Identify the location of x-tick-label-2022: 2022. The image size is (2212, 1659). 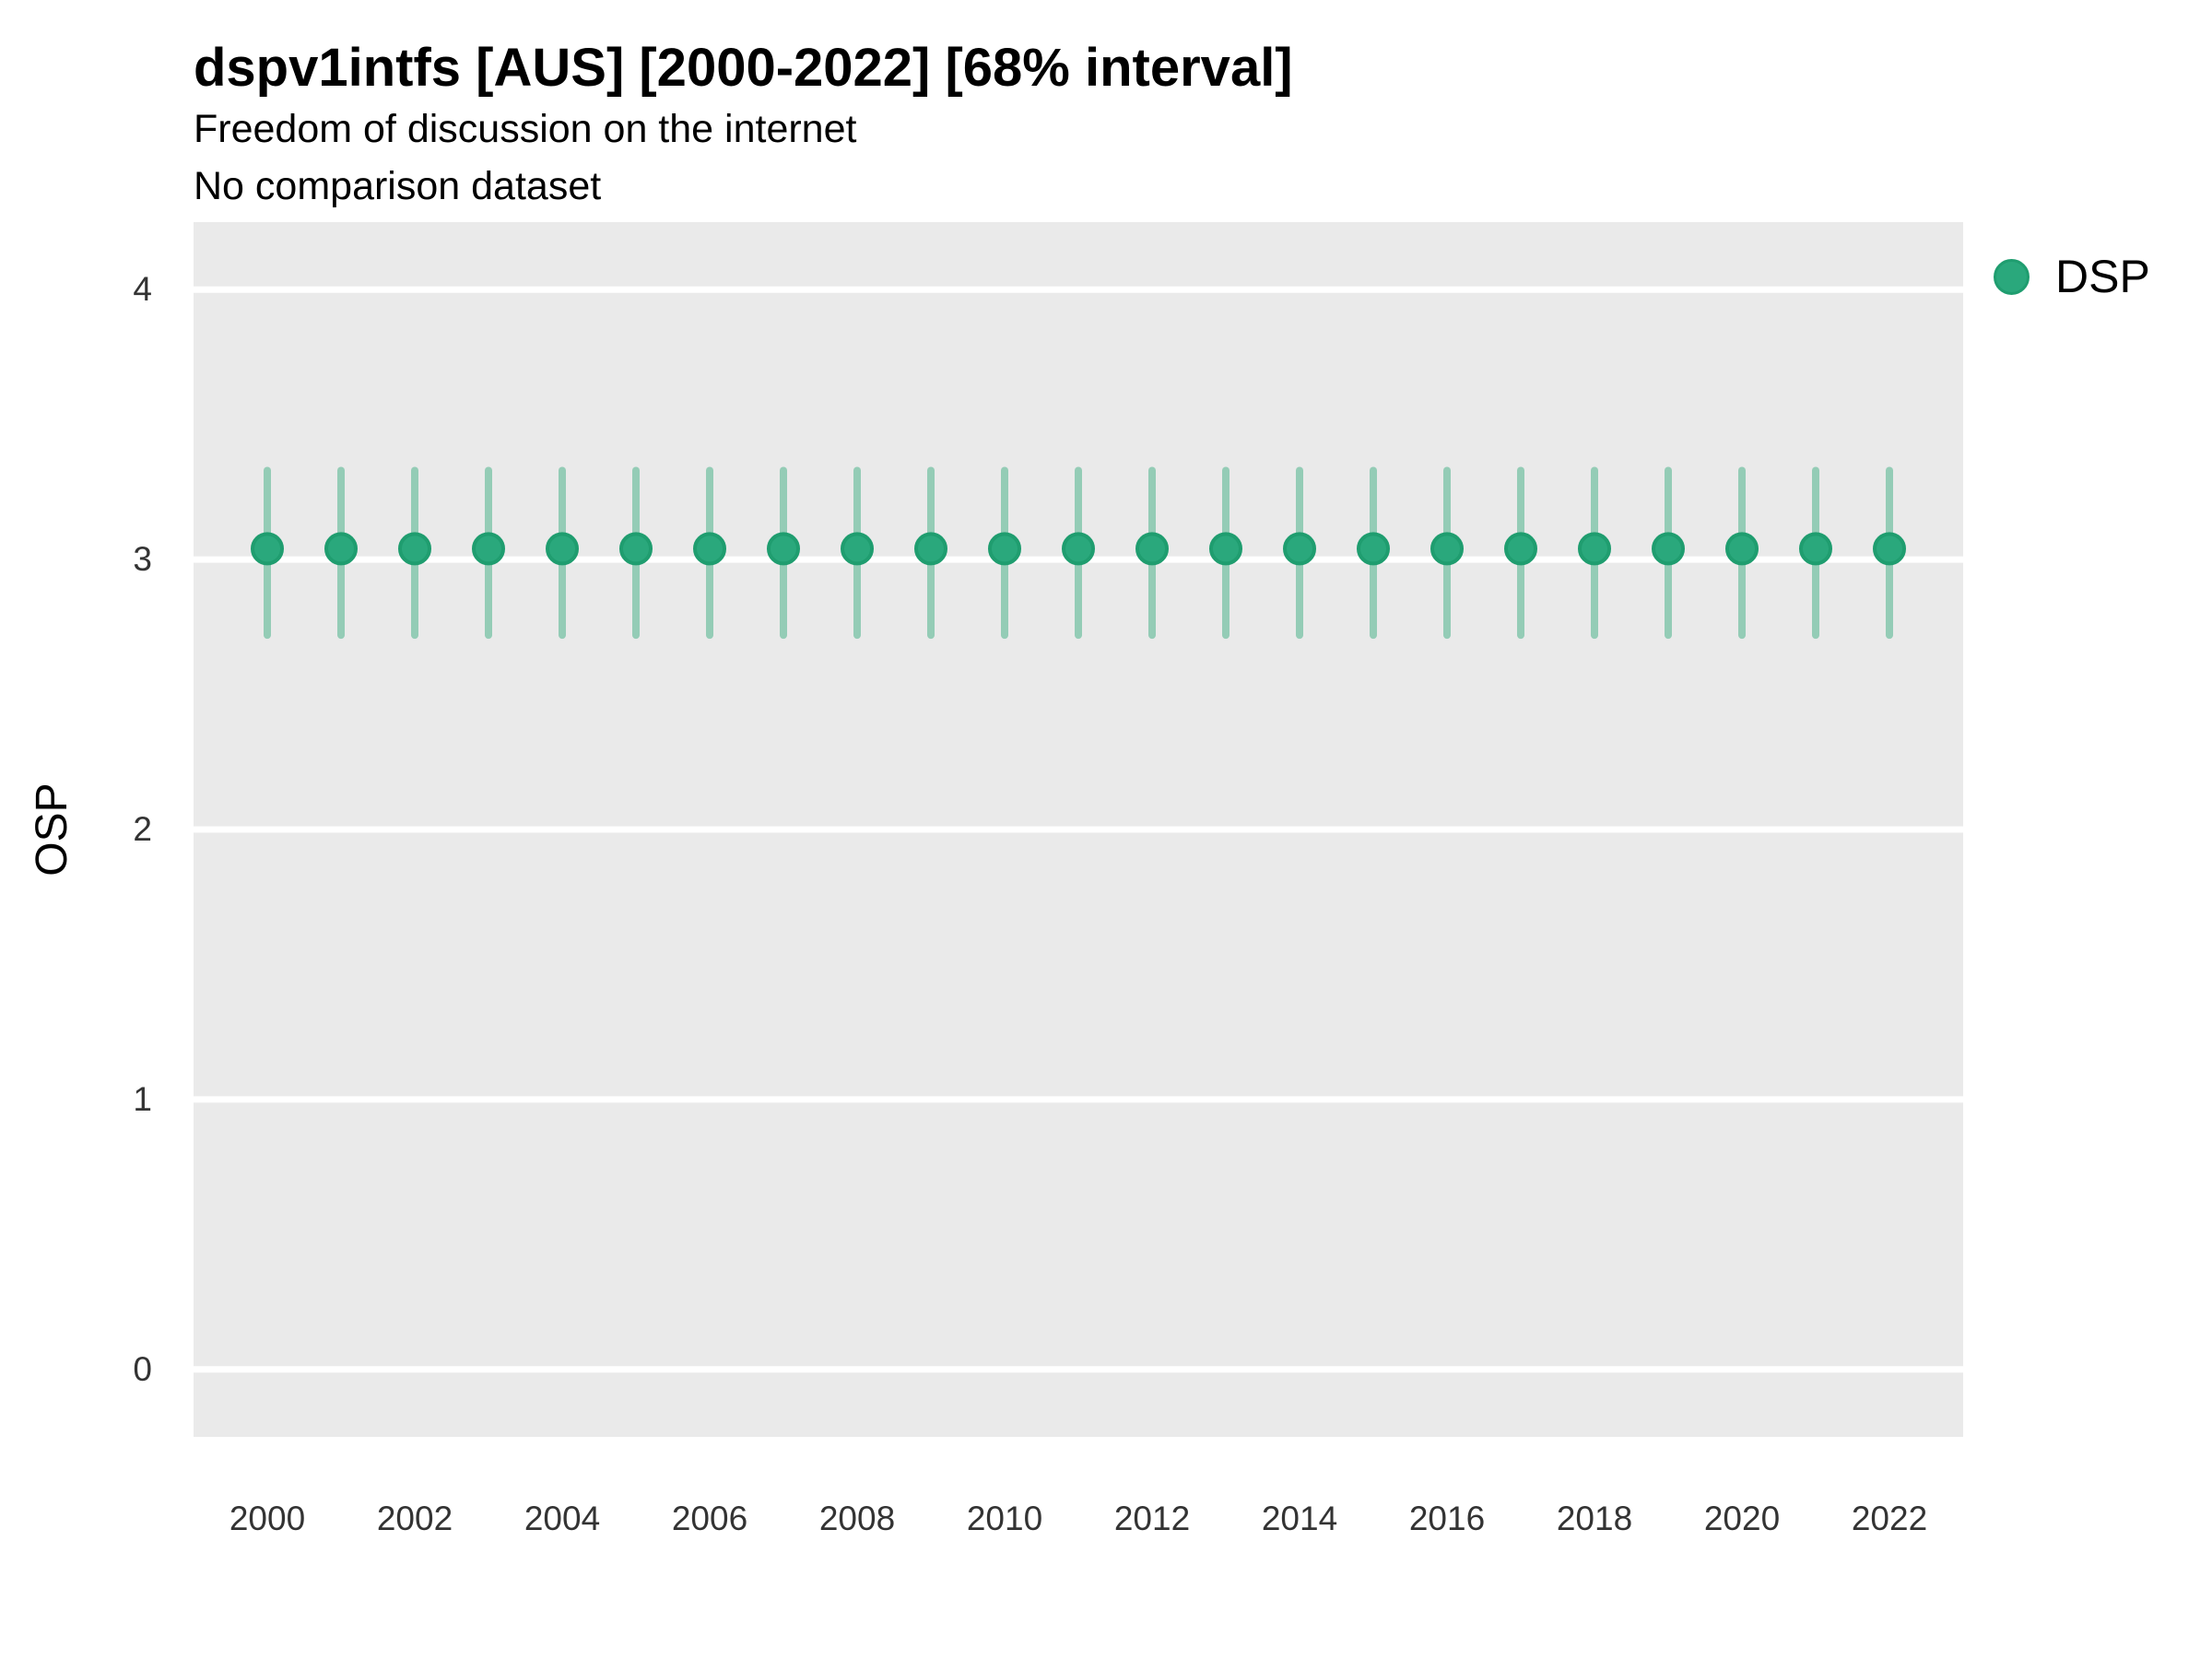
(1889, 1518).